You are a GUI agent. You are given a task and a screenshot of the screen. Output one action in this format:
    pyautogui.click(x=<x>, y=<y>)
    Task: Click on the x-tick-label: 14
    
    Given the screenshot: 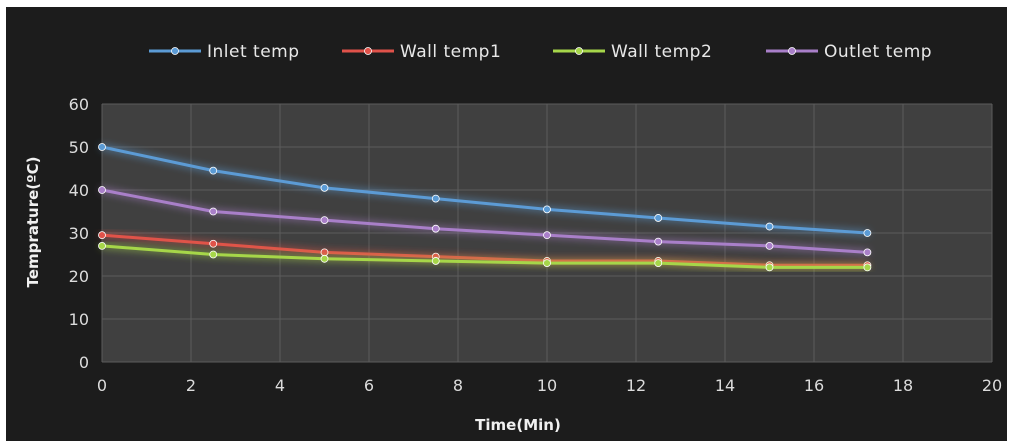 What is the action you would take?
    pyautogui.click(x=725, y=385)
    